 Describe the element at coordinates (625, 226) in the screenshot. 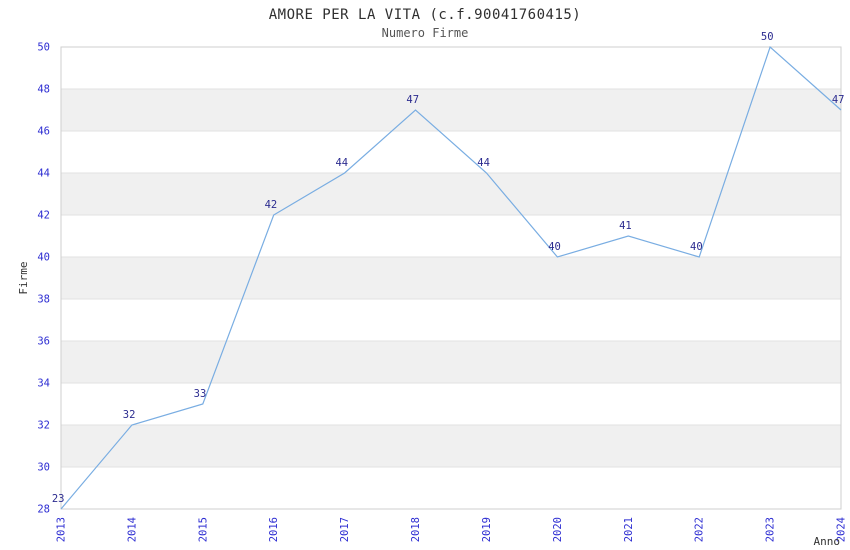

I see `data-point-label: 41` at that location.